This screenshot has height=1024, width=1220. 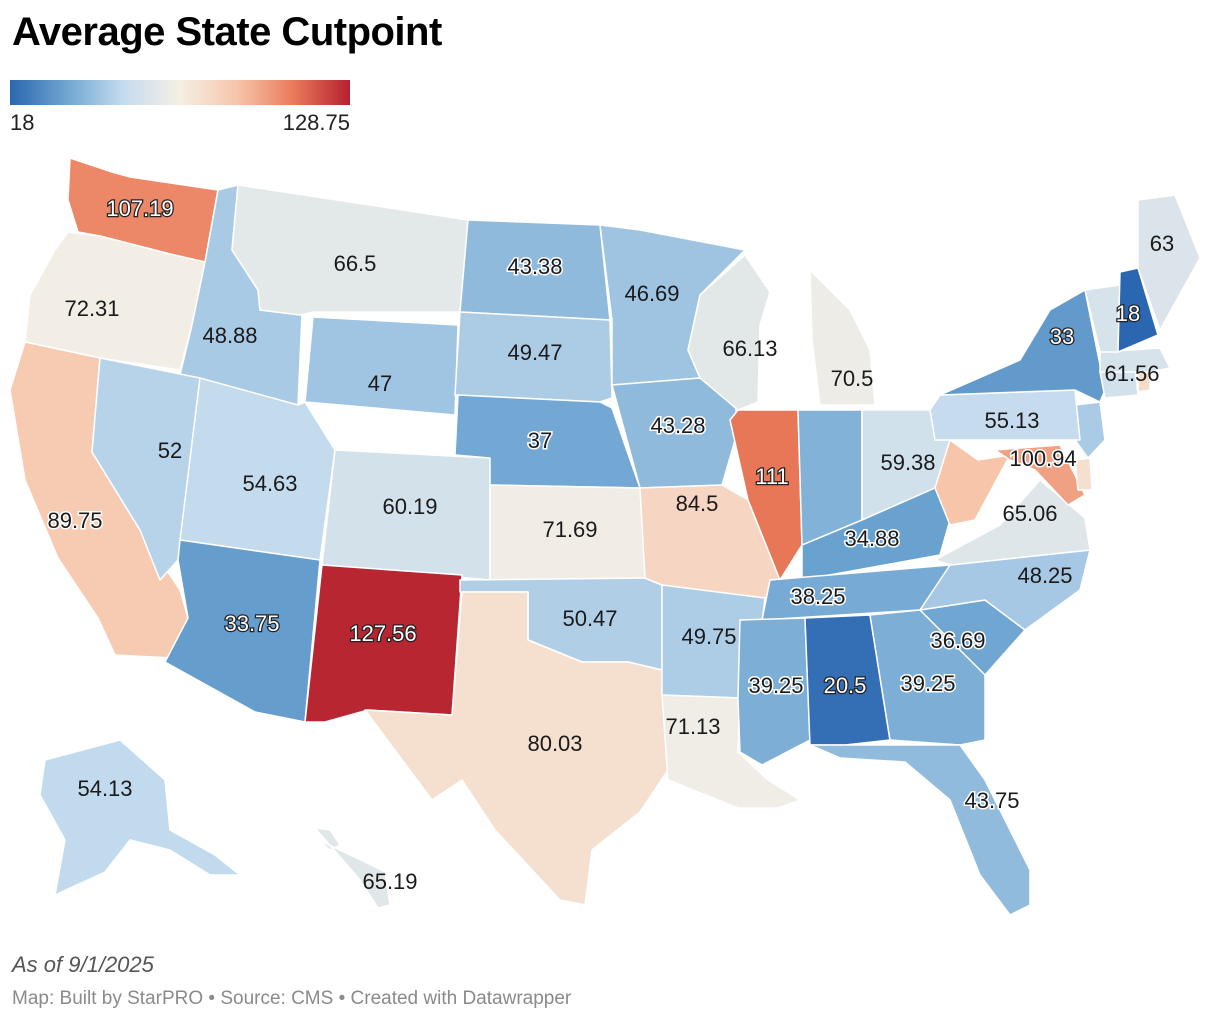 What do you see at coordinates (1044, 575) in the screenshot?
I see `state-value-label-nc: 48.25` at bounding box center [1044, 575].